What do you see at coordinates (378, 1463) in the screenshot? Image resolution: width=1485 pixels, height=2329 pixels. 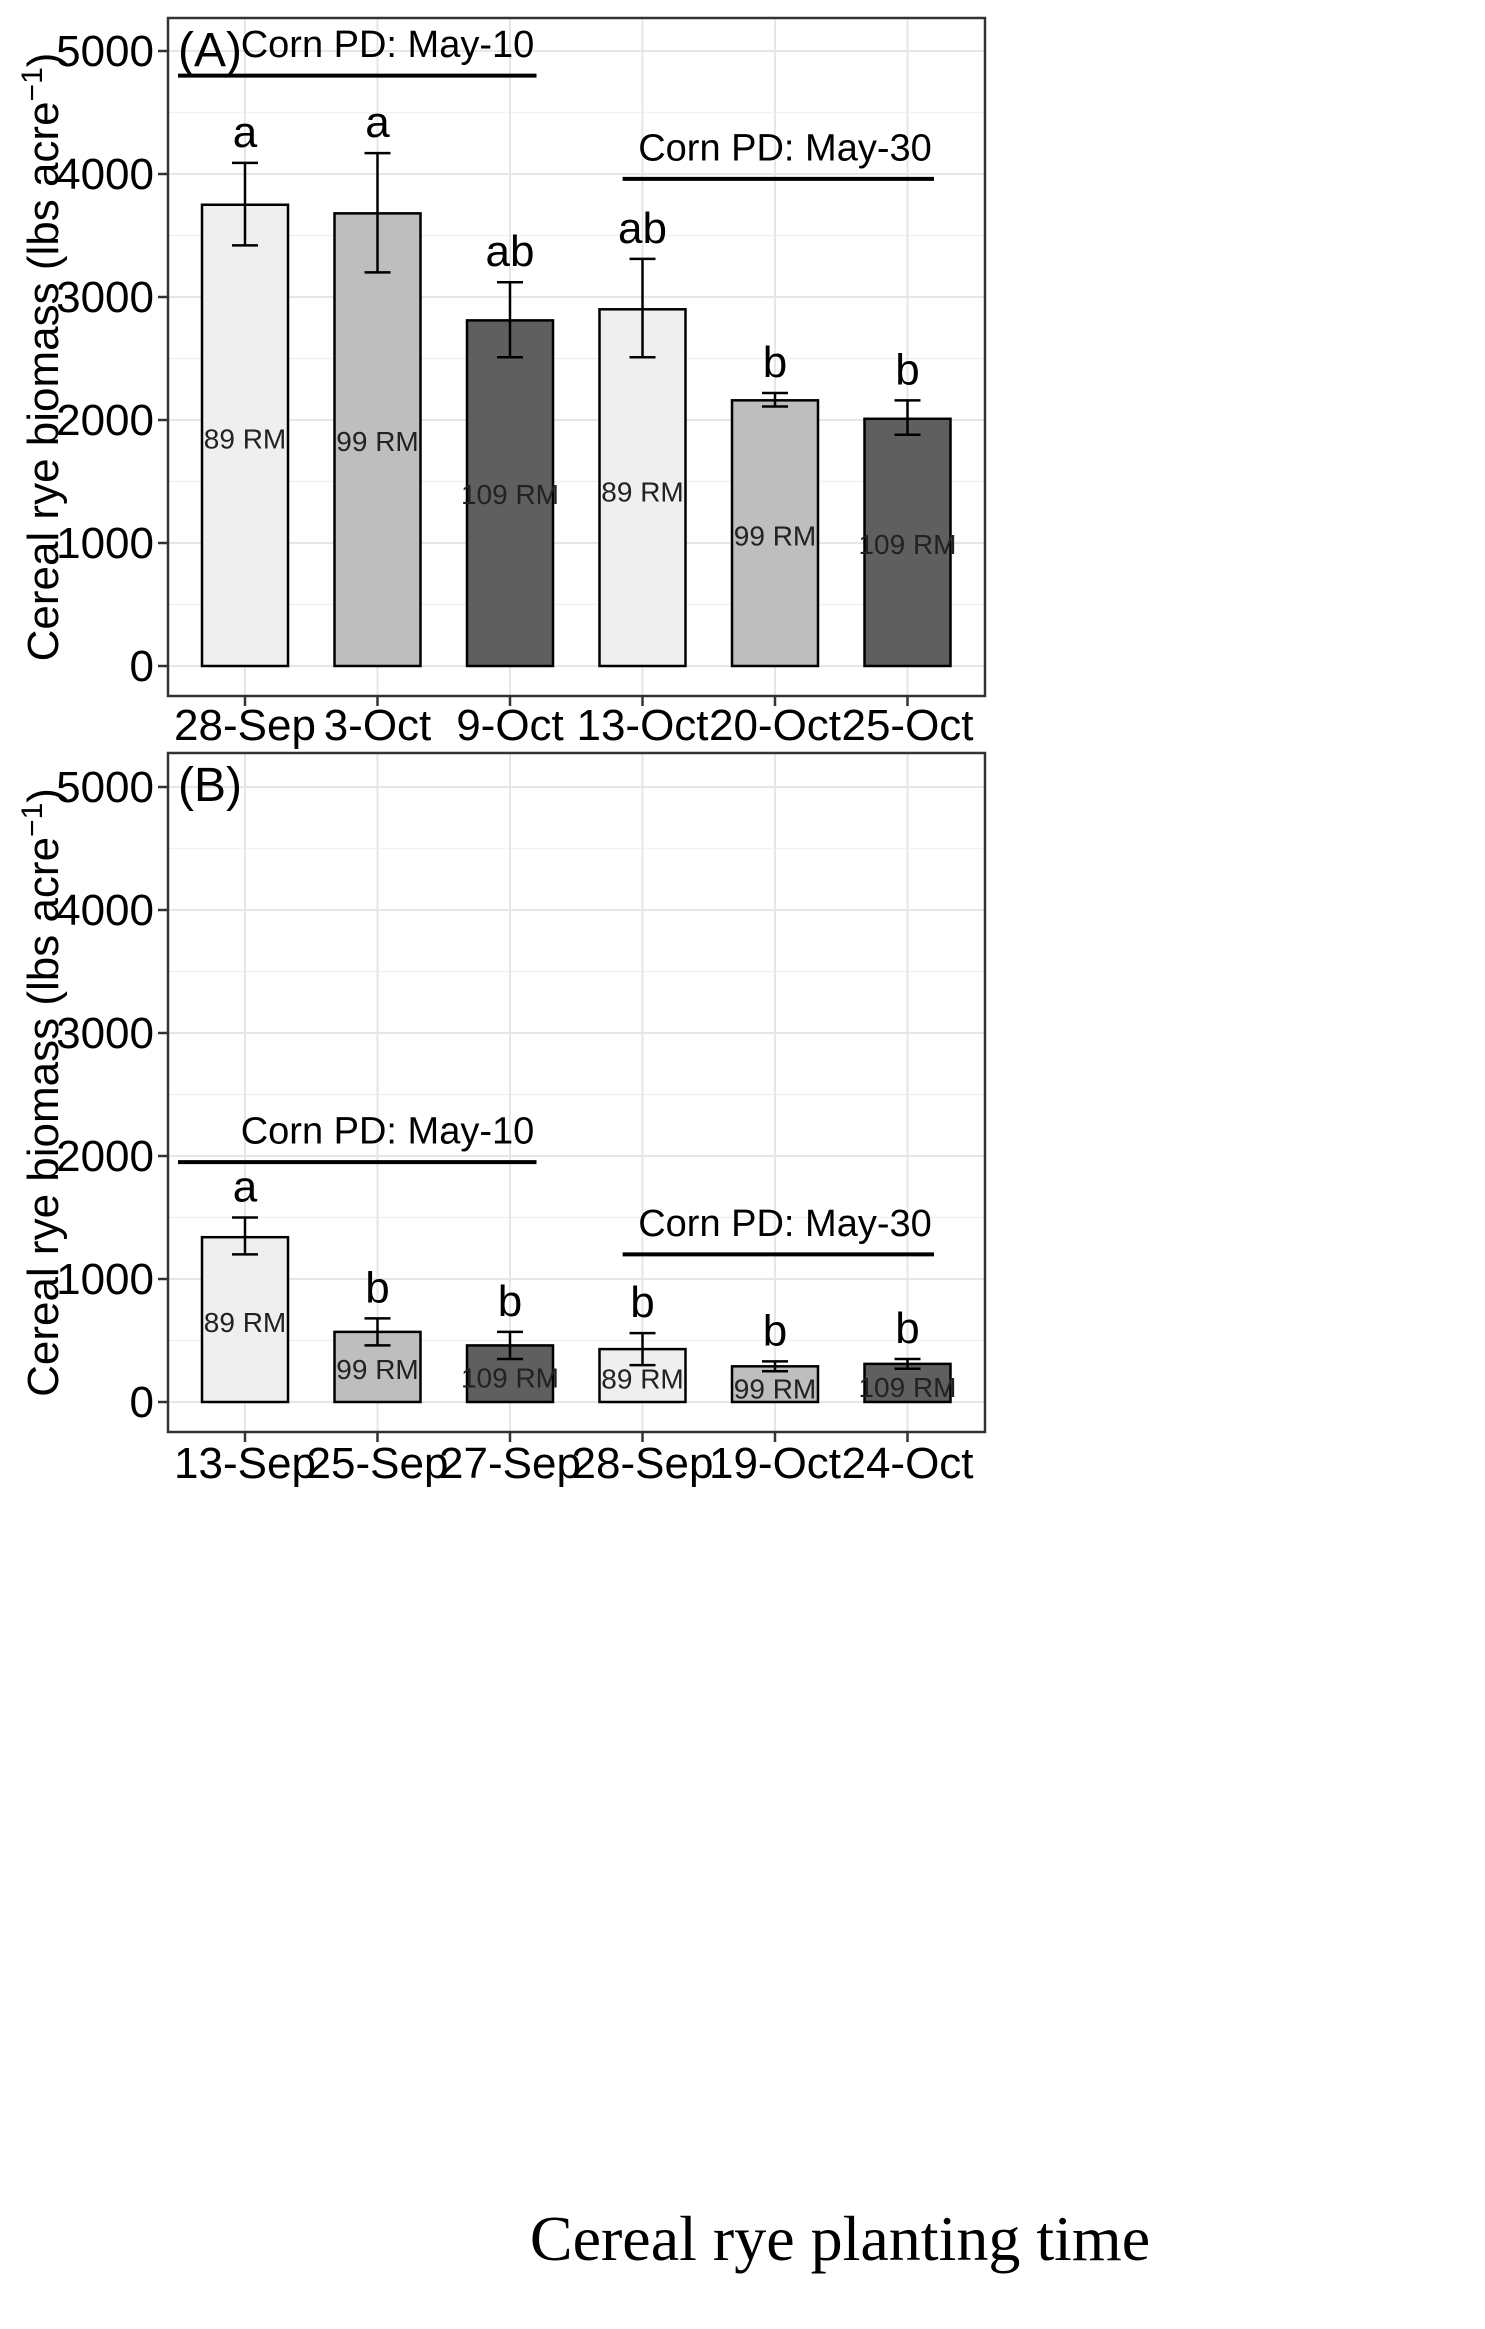 I see `x-tick-label-2: 25-Sep` at bounding box center [378, 1463].